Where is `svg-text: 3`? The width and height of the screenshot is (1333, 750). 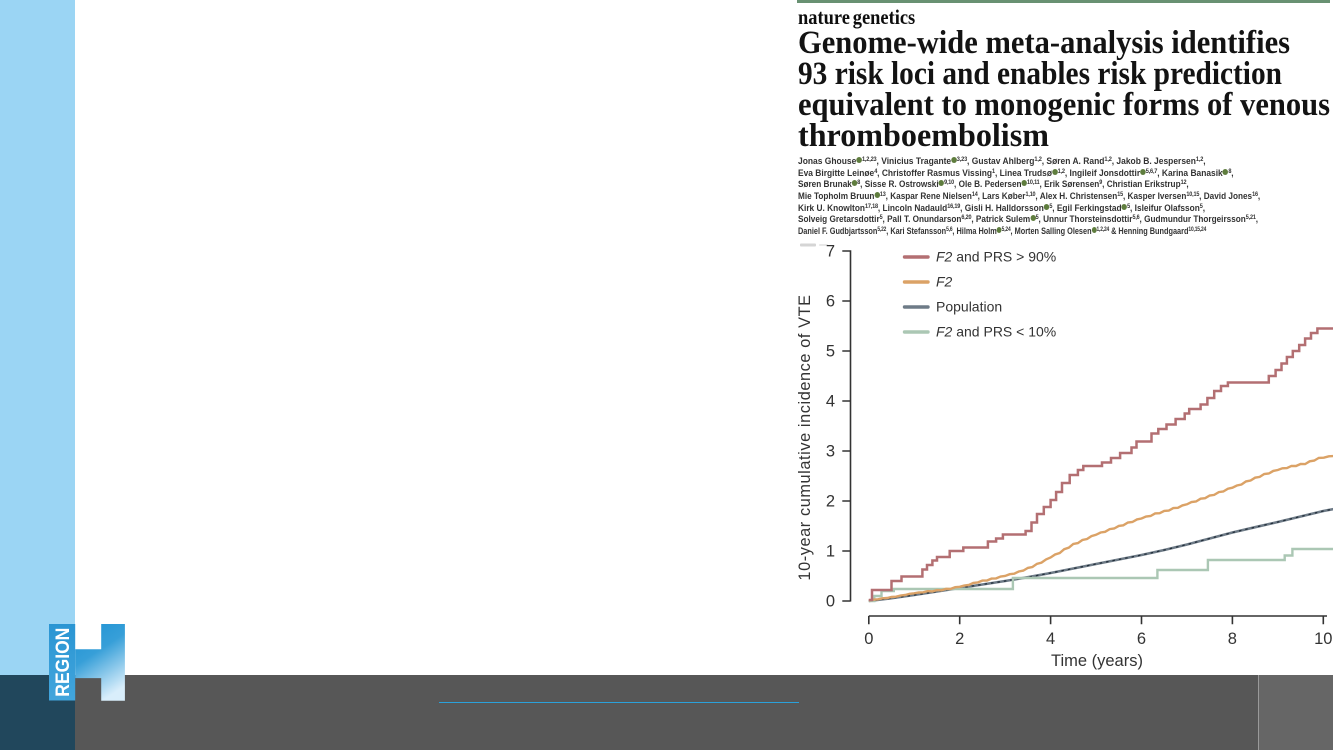
svg-text: 3 is located at coordinates (830, 452).